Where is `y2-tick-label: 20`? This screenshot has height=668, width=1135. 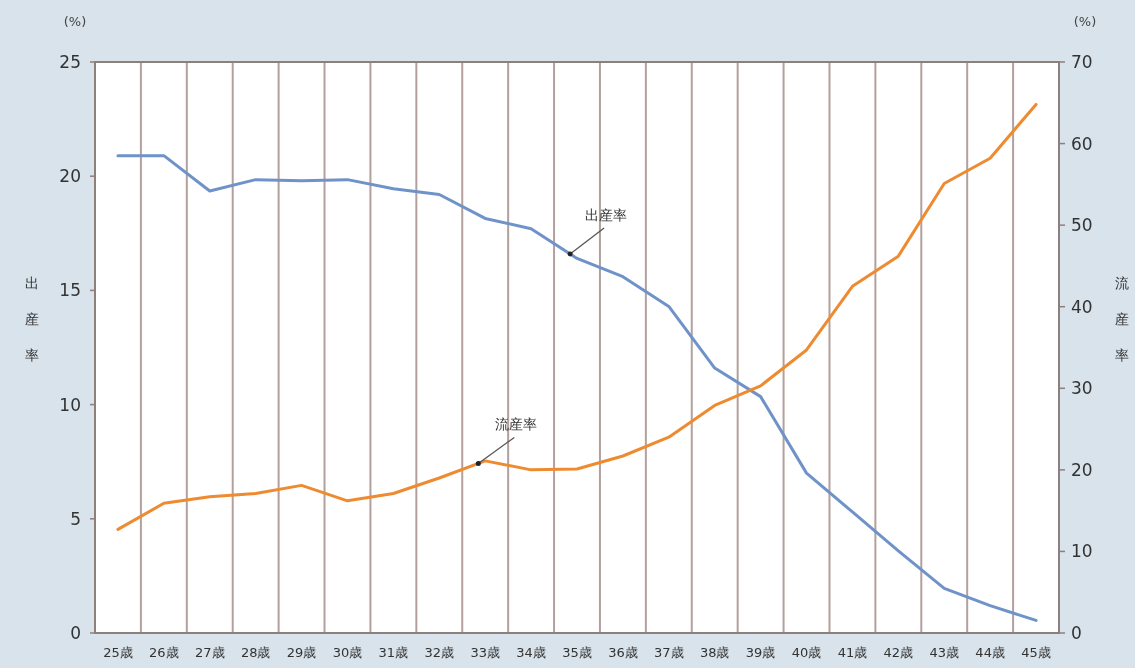 y2-tick-label: 20 is located at coordinates (1082, 469).